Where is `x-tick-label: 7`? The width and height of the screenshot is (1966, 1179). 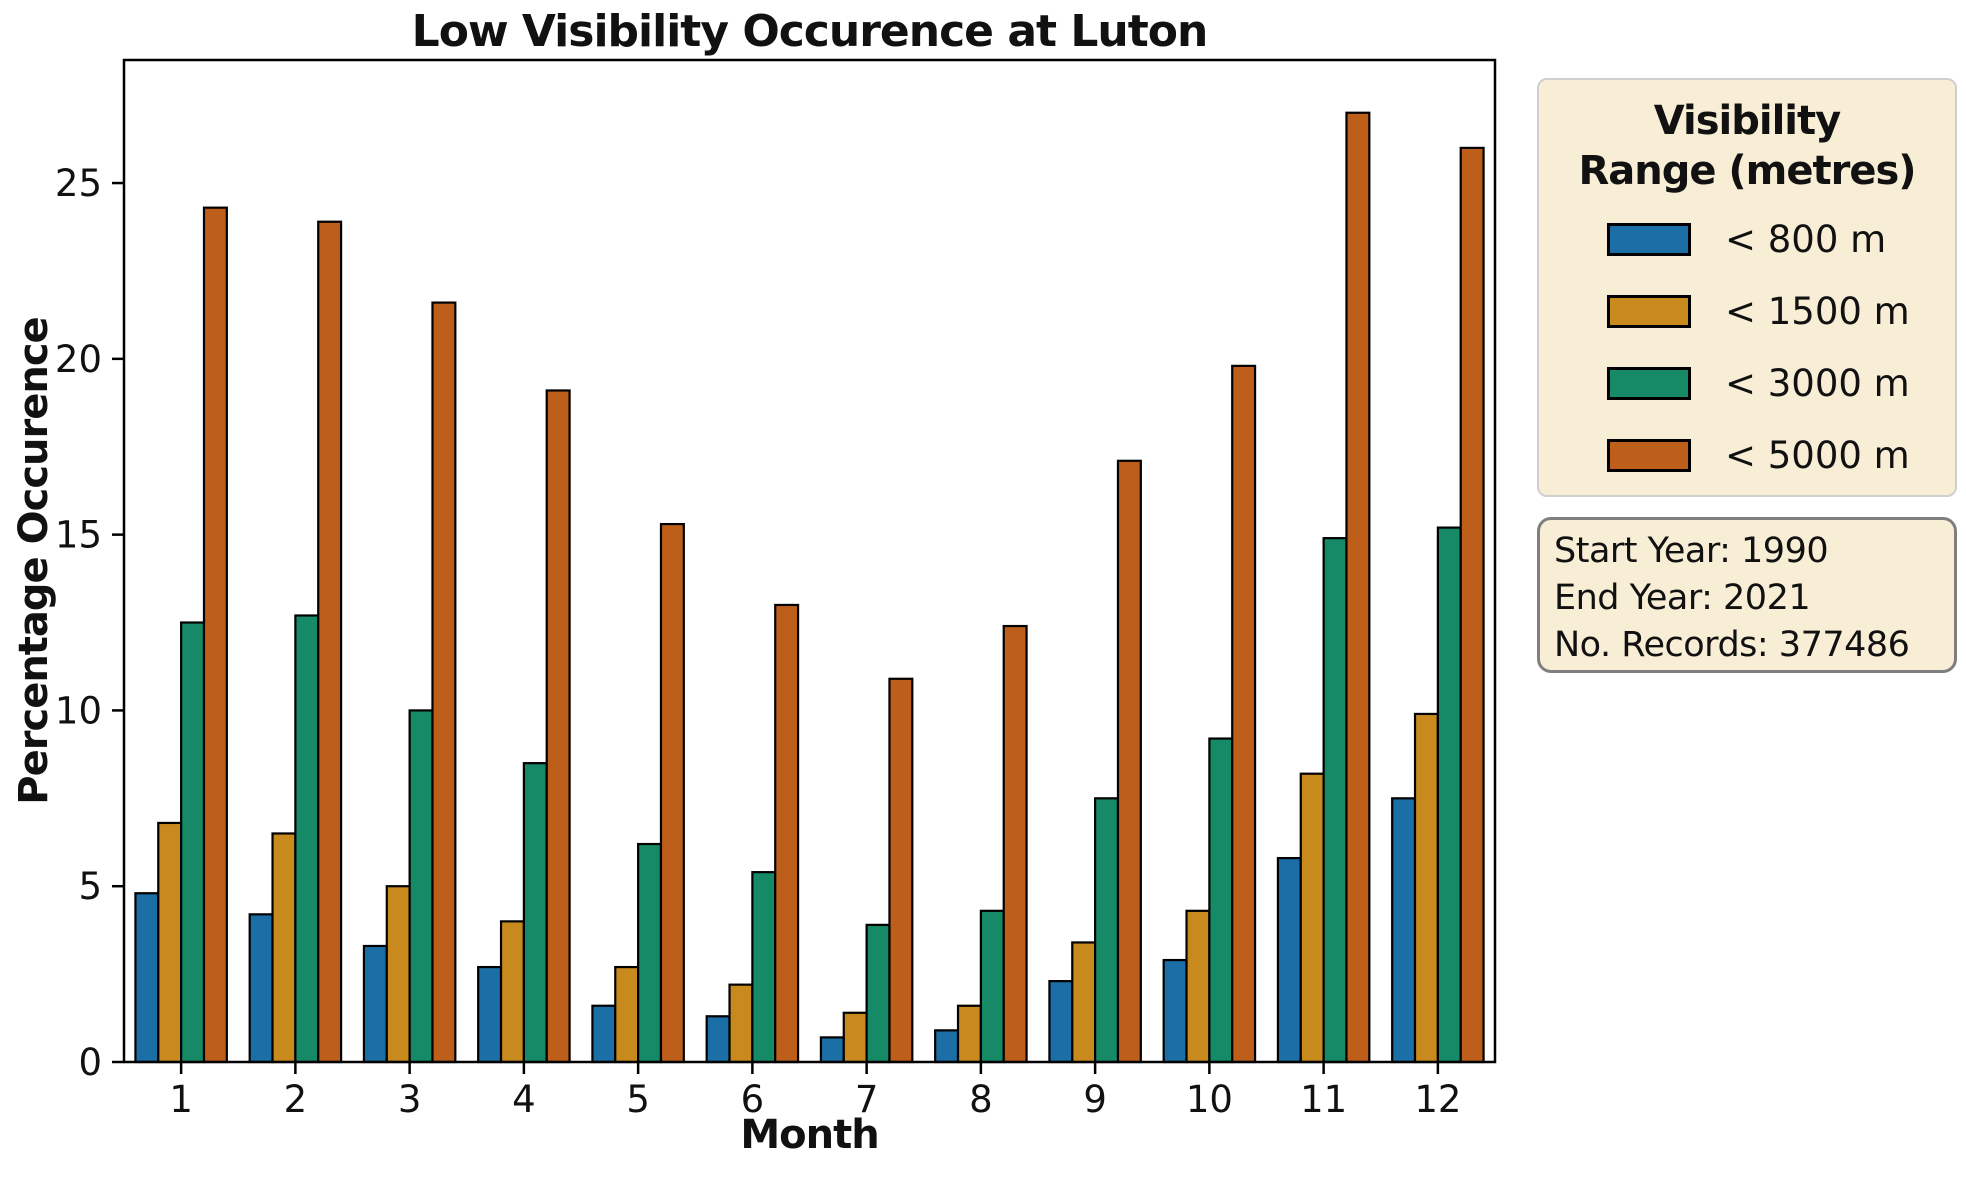
x-tick-label: 7 is located at coordinates (867, 1099).